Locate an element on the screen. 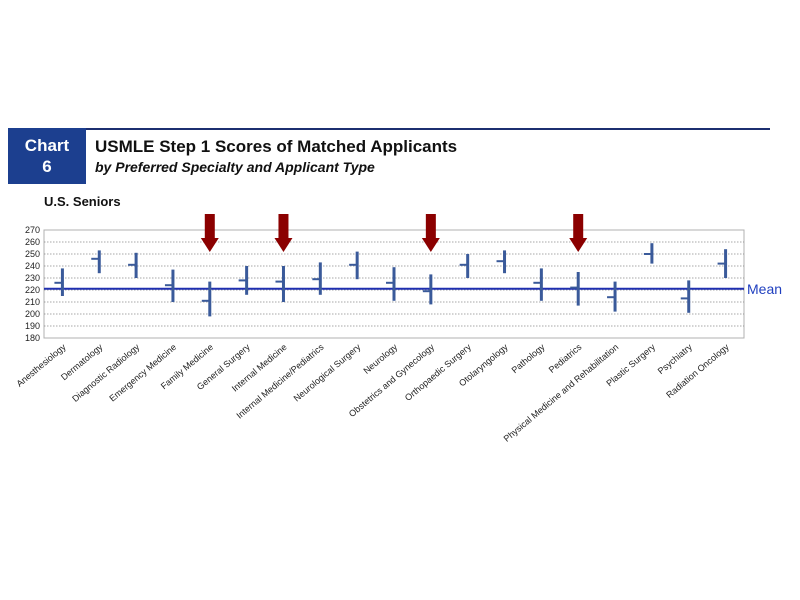  y-tick-label: 200 is located at coordinates (32, 314).